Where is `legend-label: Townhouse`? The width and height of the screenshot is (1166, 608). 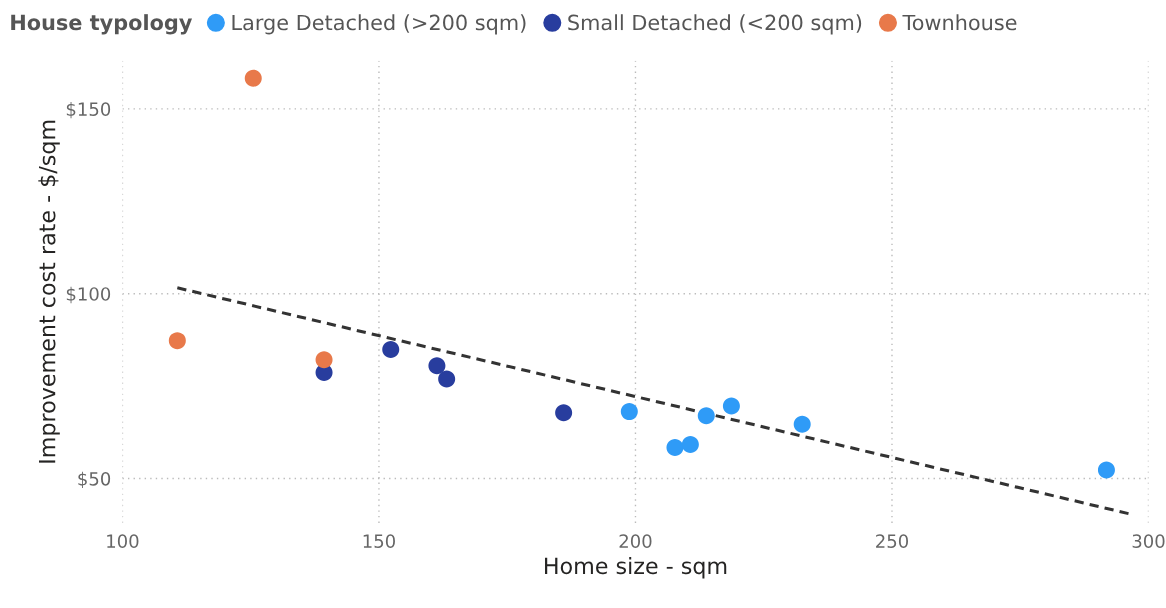 legend-label: Townhouse is located at coordinates (959, 22).